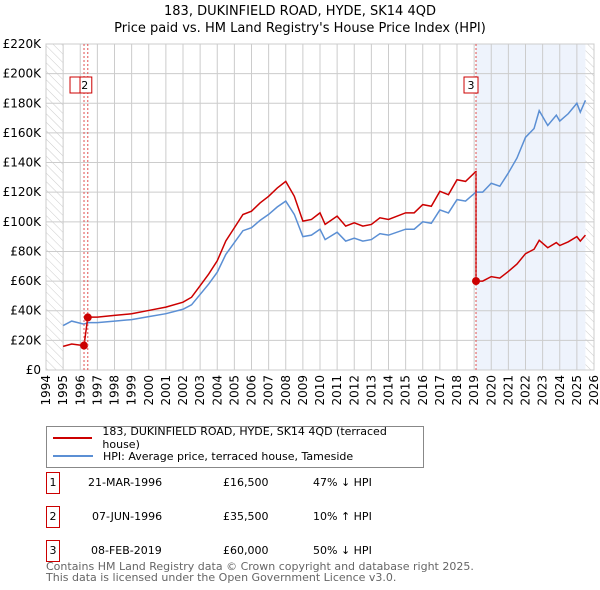  What do you see at coordinates (246, 550) in the screenshot?
I see `sale-price: £60,000` at bounding box center [246, 550].